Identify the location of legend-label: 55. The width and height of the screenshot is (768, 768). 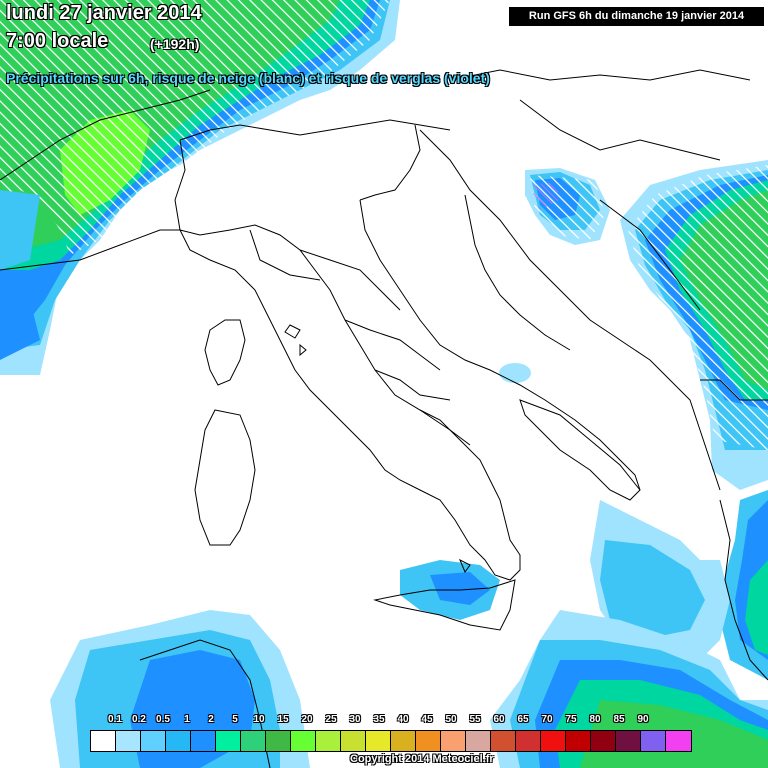
(475, 719).